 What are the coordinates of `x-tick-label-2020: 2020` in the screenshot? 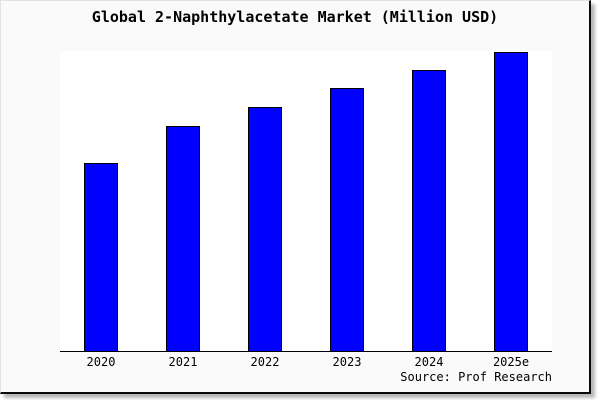 It's located at (101, 362).